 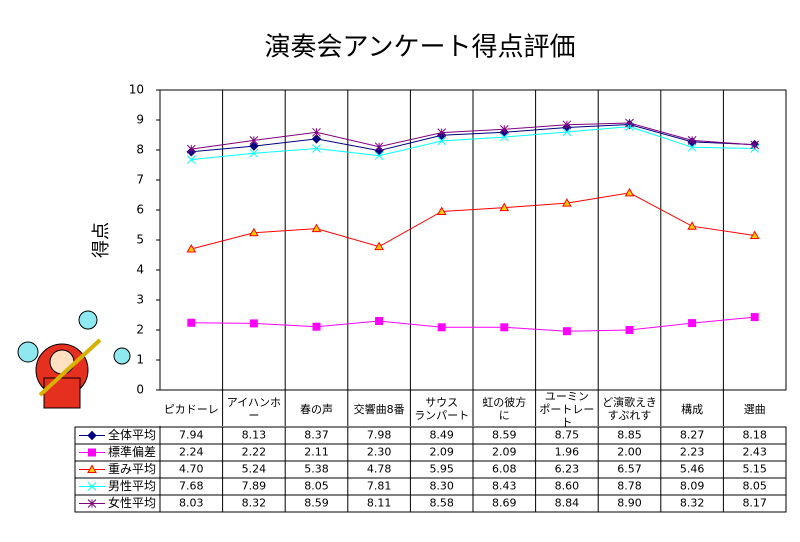 What do you see at coordinates (420, 48) in the screenshot?
I see `chart-title: 演奏会アンケート得点評価` at bounding box center [420, 48].